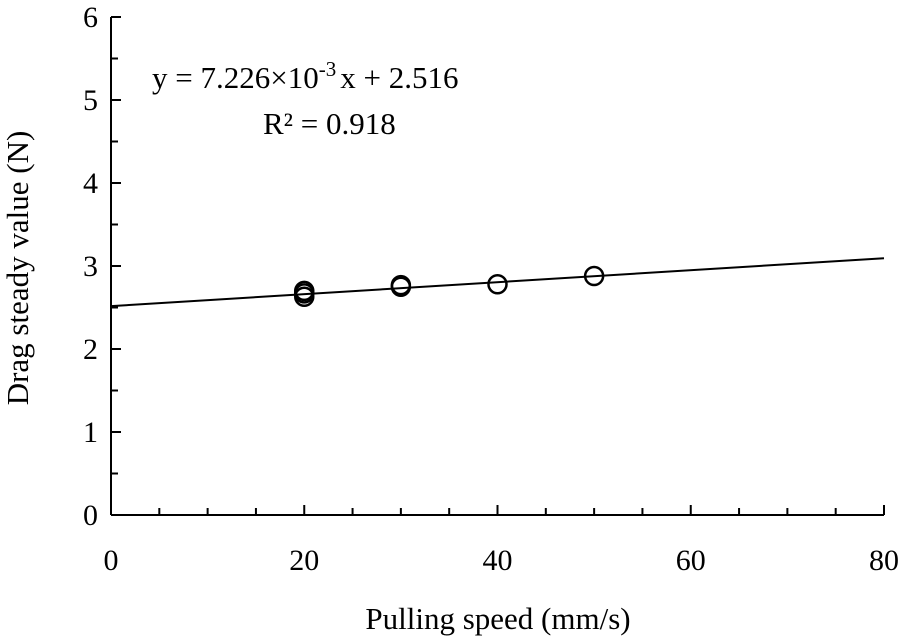  Describe the element at coordinates (90, 515) in the screenshot. I see `y-tick-label: 0` at that location.